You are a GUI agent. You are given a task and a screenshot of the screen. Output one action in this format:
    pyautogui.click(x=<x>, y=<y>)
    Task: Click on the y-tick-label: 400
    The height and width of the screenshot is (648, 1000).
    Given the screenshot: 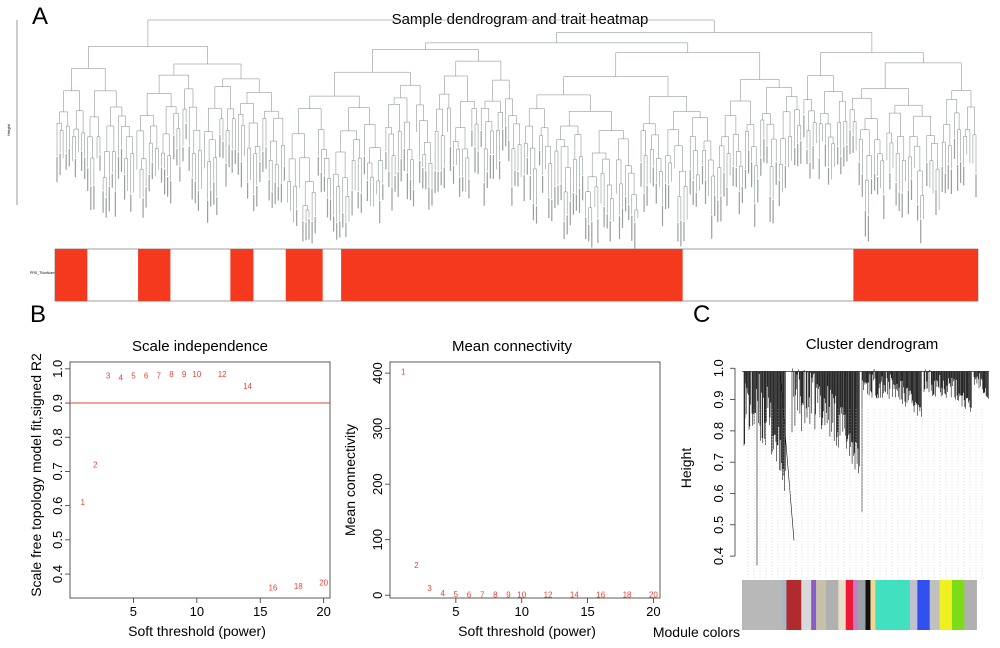 What is the action you would take?
    pyautogui.click(x=377, y=373)
    